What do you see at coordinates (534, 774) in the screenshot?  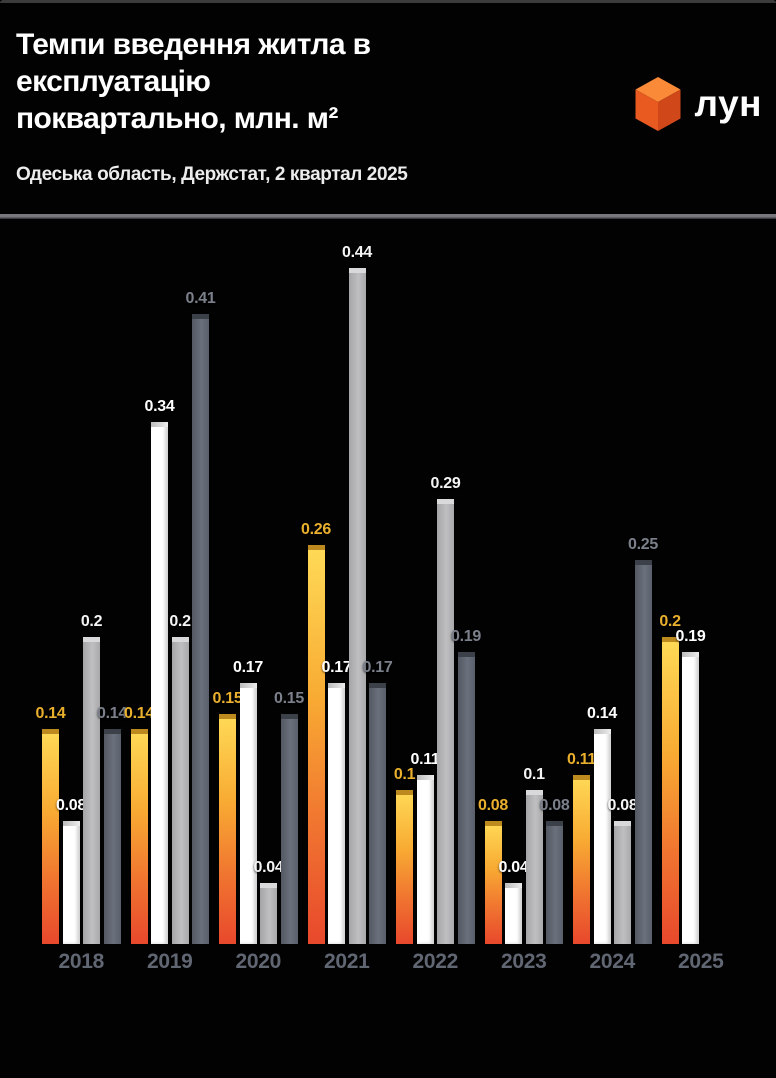 I see `bar-value-label: 0.1` at bounding box center [534, 774].